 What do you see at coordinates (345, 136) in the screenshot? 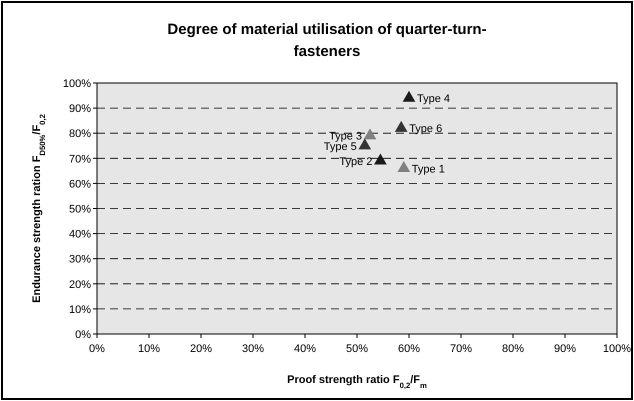
I see `series-label: Type 3` at bounding box center [345, 136].